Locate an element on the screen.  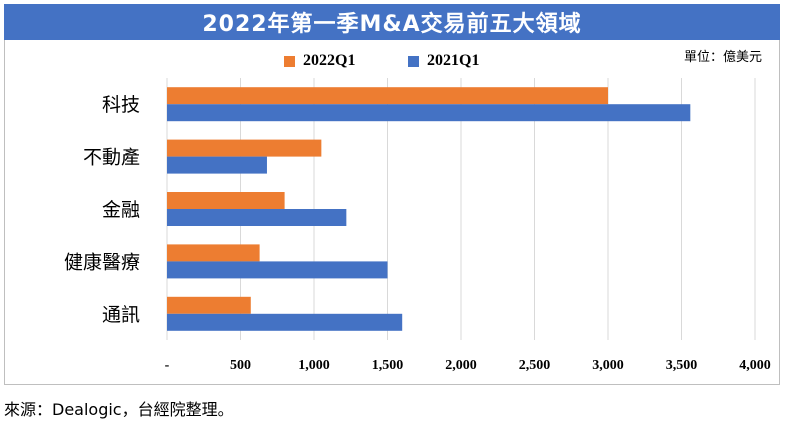
legend: 2022Q1 2021Q1 is located at coordinates (394, 62).